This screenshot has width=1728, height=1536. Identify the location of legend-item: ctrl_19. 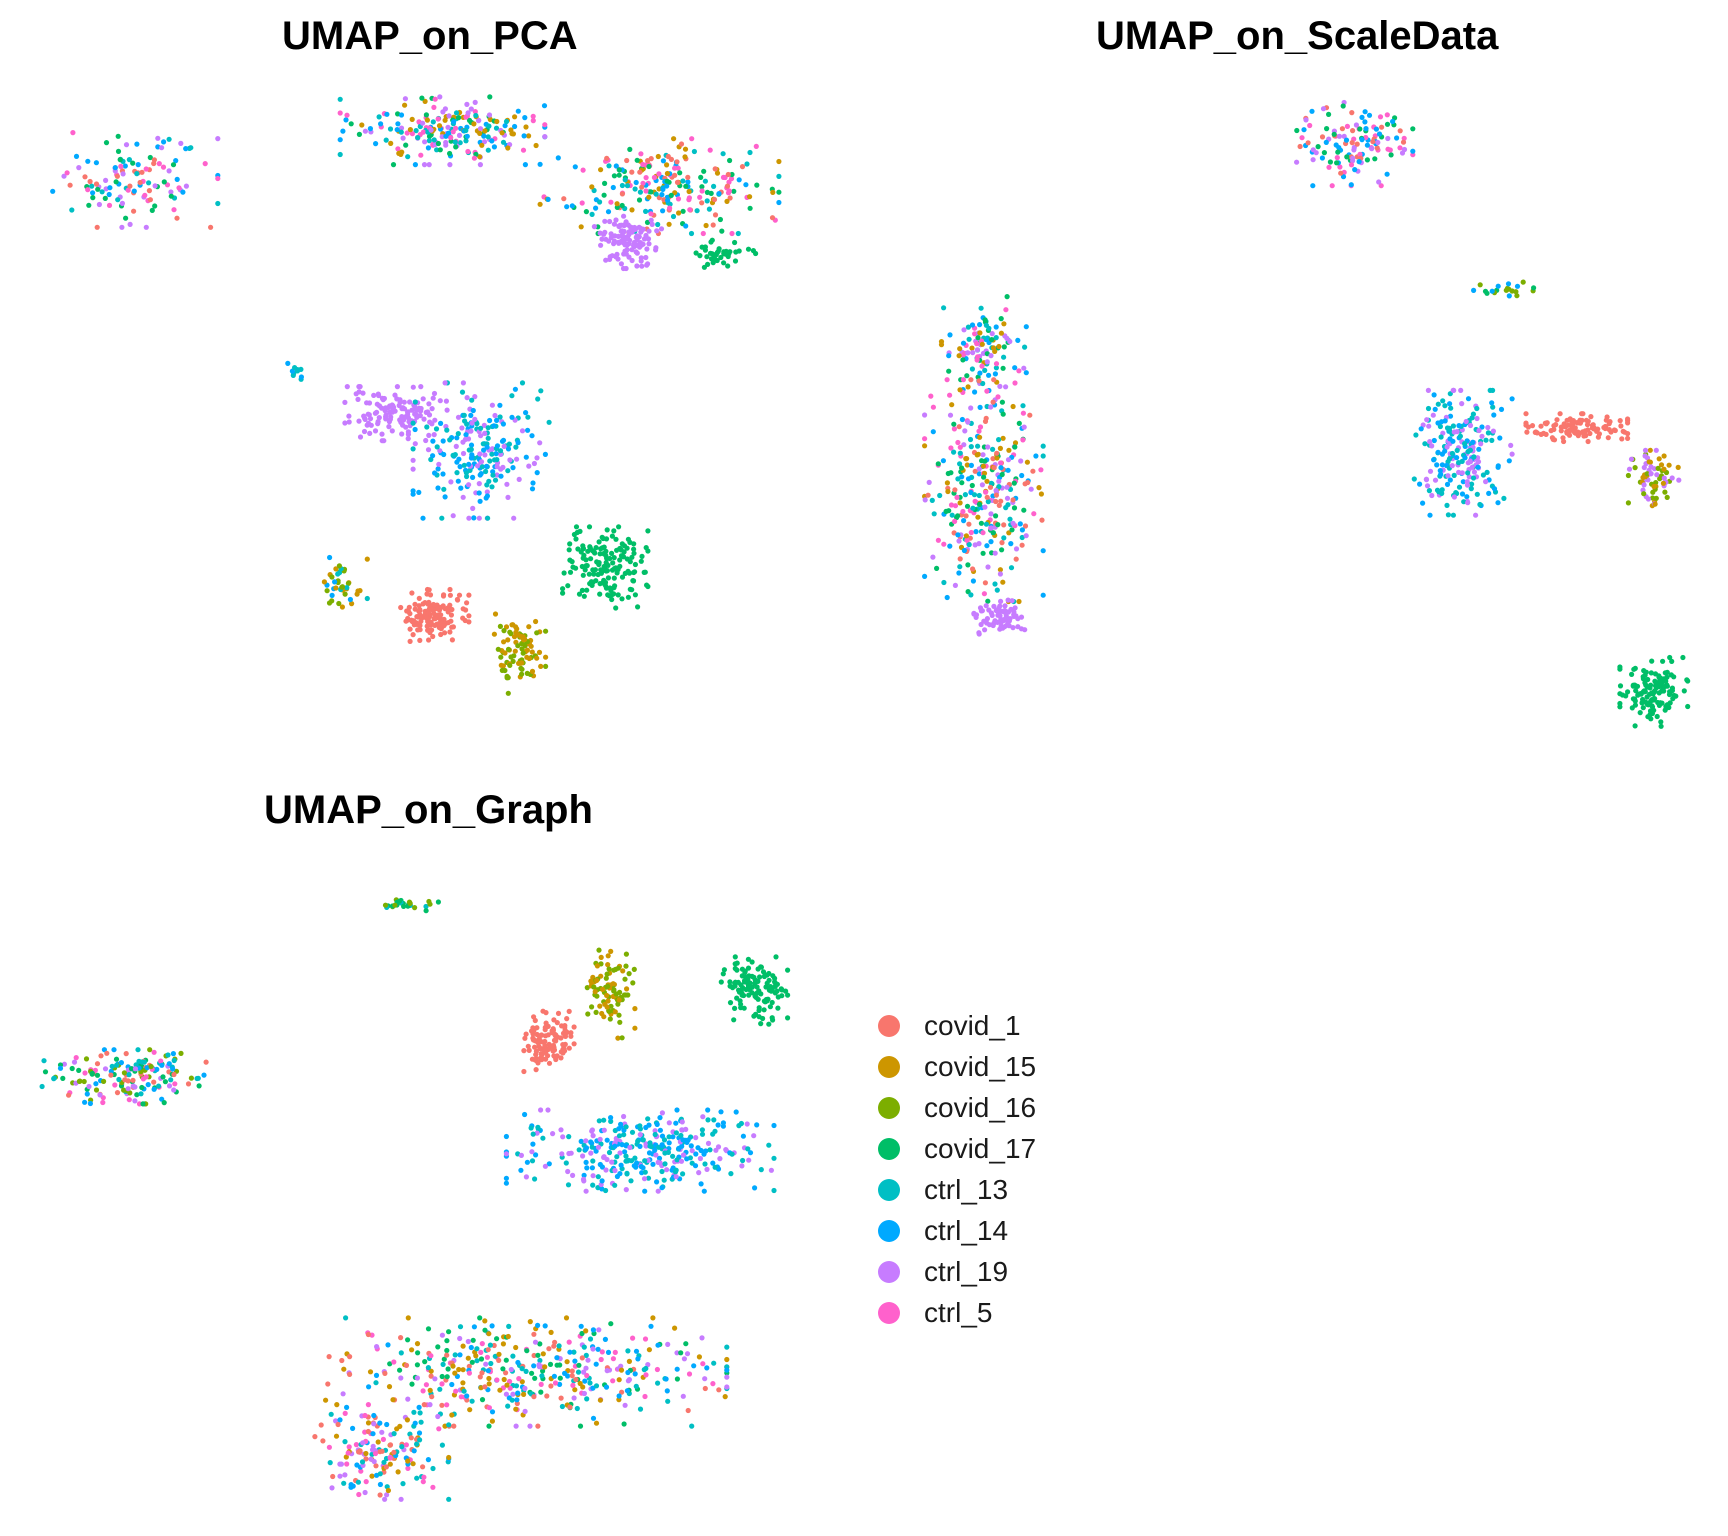
(957, 1271).